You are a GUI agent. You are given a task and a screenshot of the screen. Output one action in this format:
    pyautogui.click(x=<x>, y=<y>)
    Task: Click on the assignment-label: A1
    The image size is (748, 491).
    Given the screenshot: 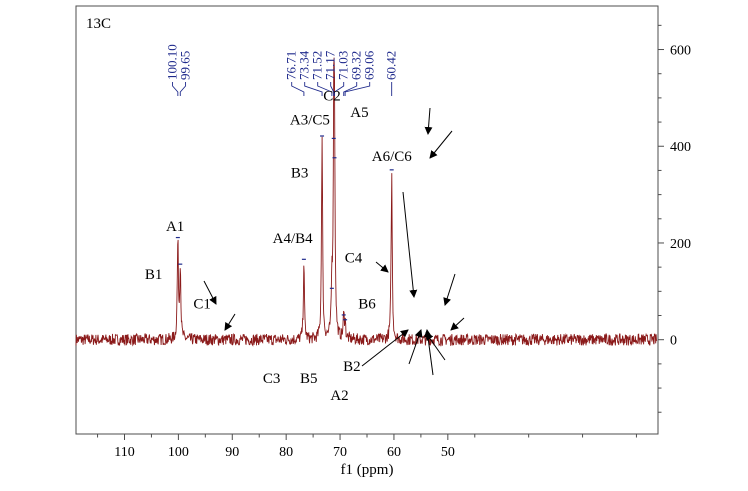 What is the action you would take?
    pyautogui.click(x=175, y=227)
    